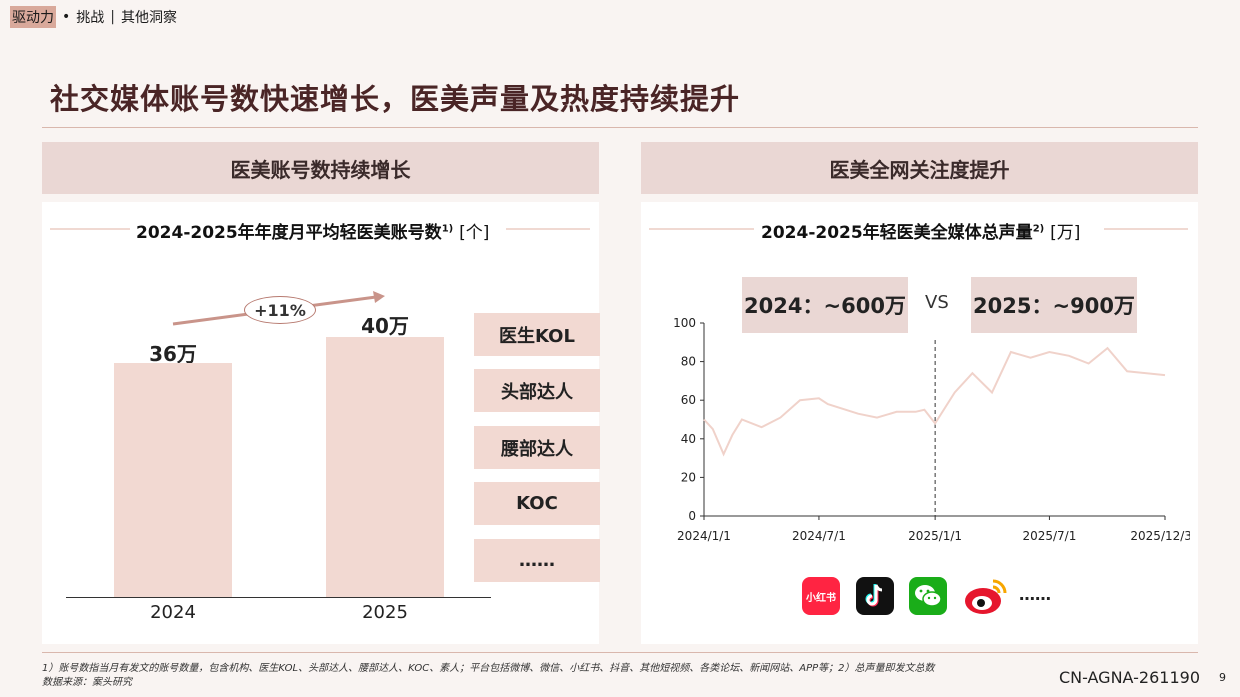 The image size is (1240, 697). Describe the element at coordinates (688, 362) in the screenshot. I see `y-tick-label: 80` at that location.